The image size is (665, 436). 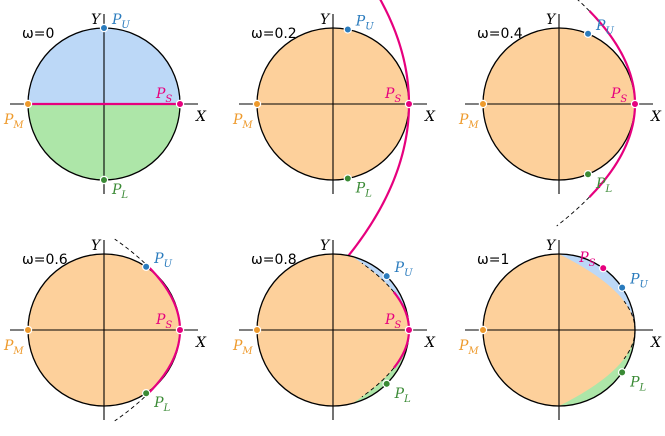 I want to click on omega-label: ω=0.4, so click(x=500, y=34).